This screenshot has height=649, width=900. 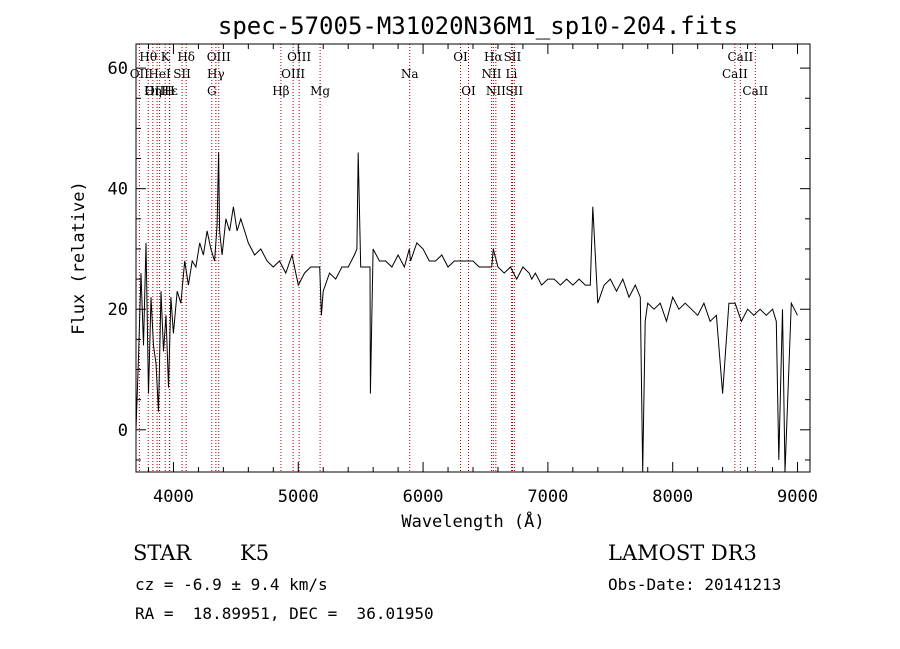 What do you see at coordinates (547, 497) in the screenshot?
I see `x-tick-label: 7000` at bounding box center [547, 497].